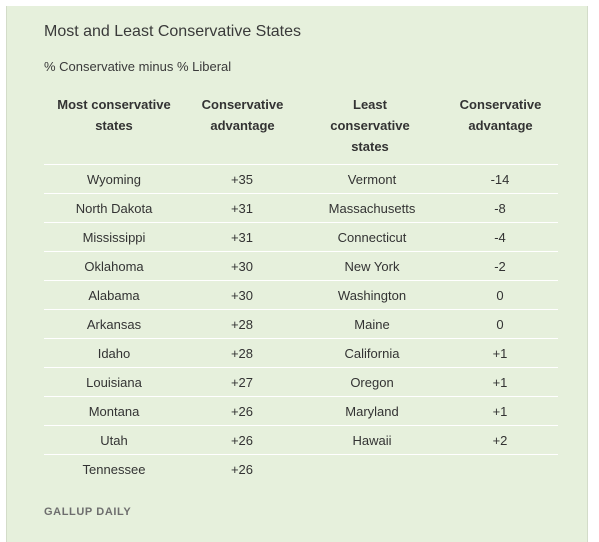  What do you see at coordinates (301, 179) in the screenshot?
I see `table-row: Wyoming +35 Vermont -14` at bounding box center [301, 179].